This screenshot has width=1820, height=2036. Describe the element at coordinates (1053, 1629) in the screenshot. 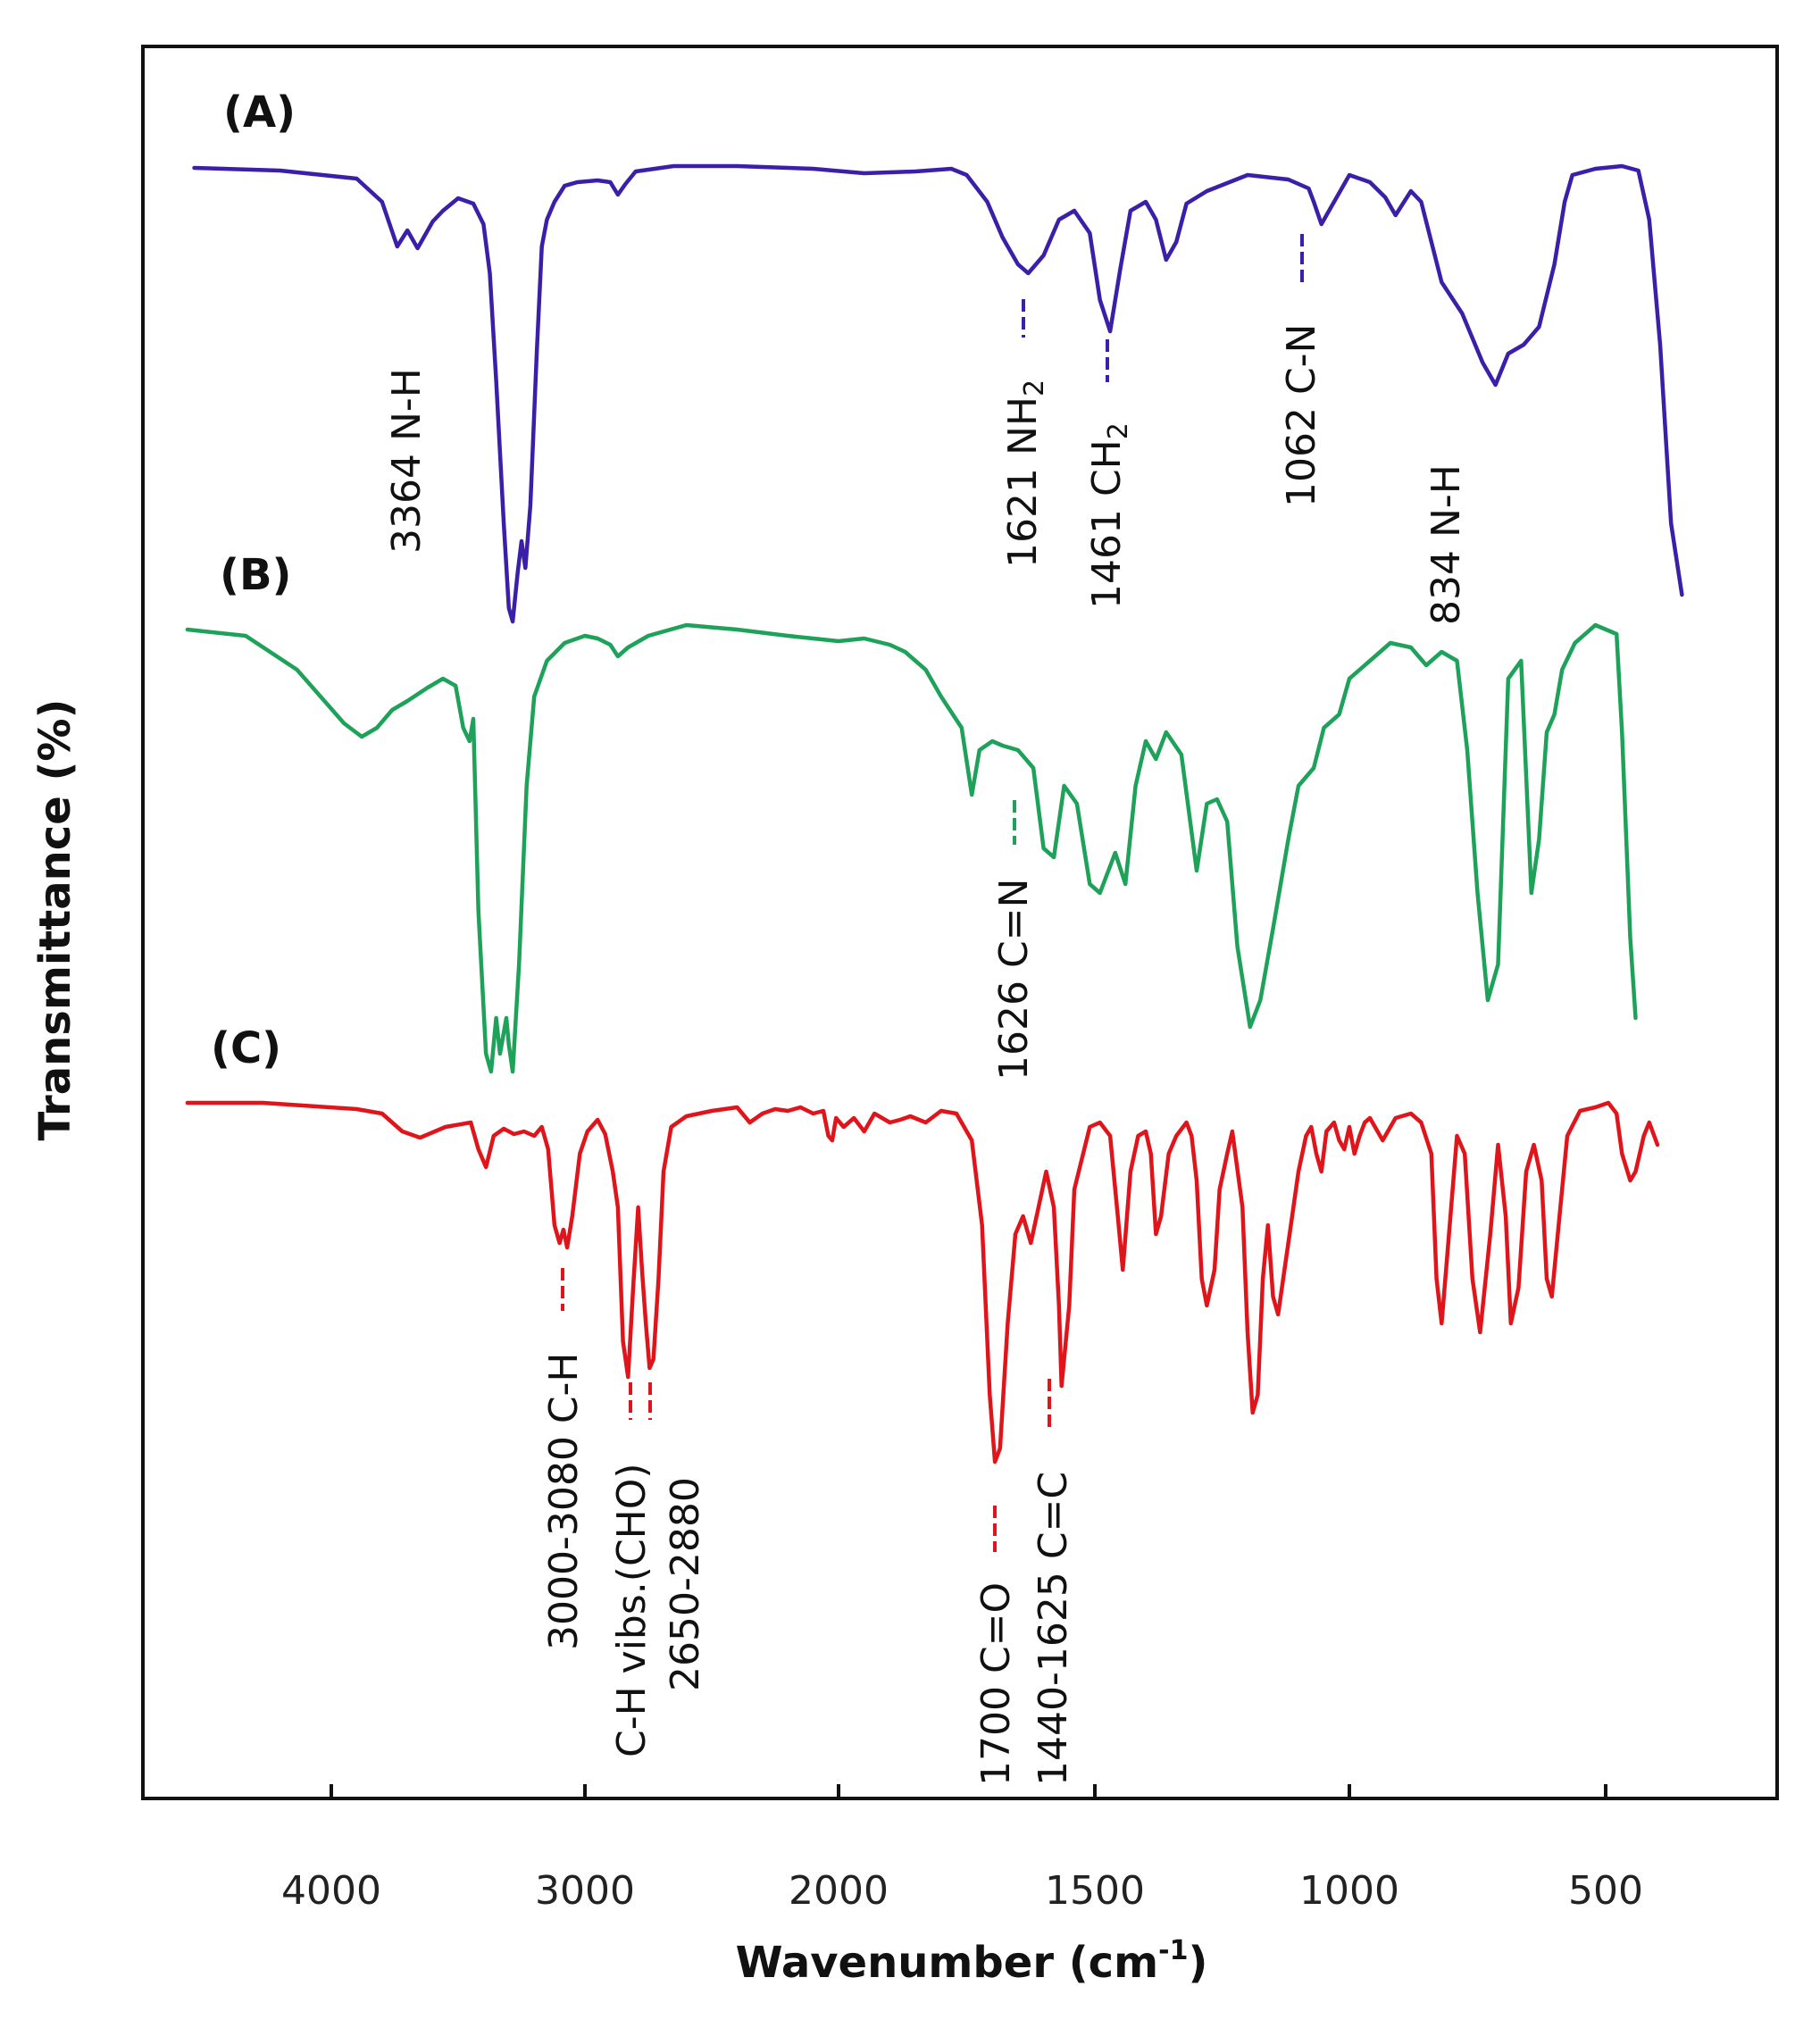

I see `annotation-c-1440: 1440-1625 C=C` at that location.